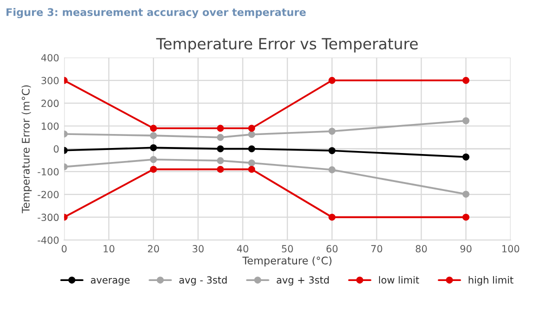 This screenshot has height=320, width=558. What do you see at coordinates (421, 248) in the screenshot?
I see `x-tick-label: 80` at bounding box center [421, 248].